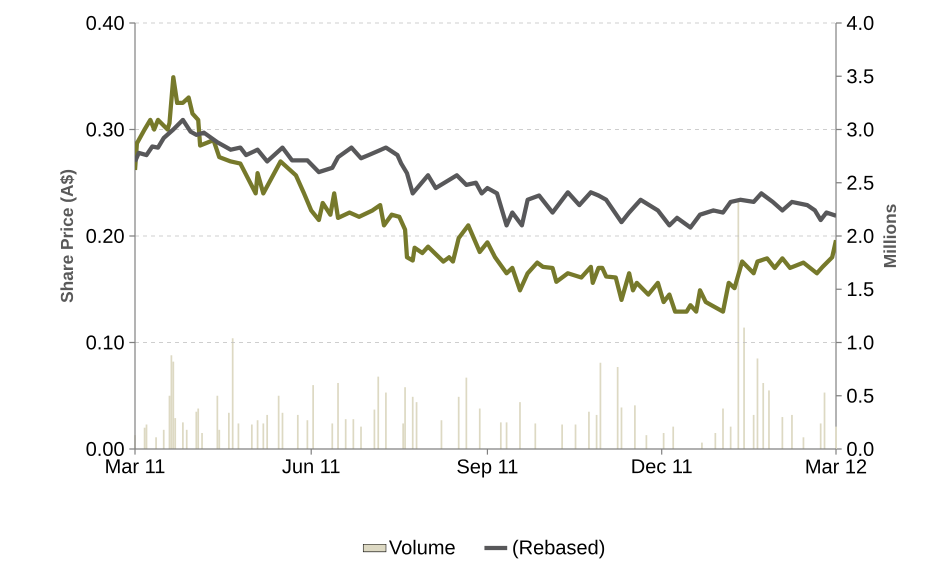 This screenshot has width=940, height=577. What do you see at coordinates (860, 76) in the screenshot?
I see `y2-tick-label: 3.5` at bounding box center [860, 76].